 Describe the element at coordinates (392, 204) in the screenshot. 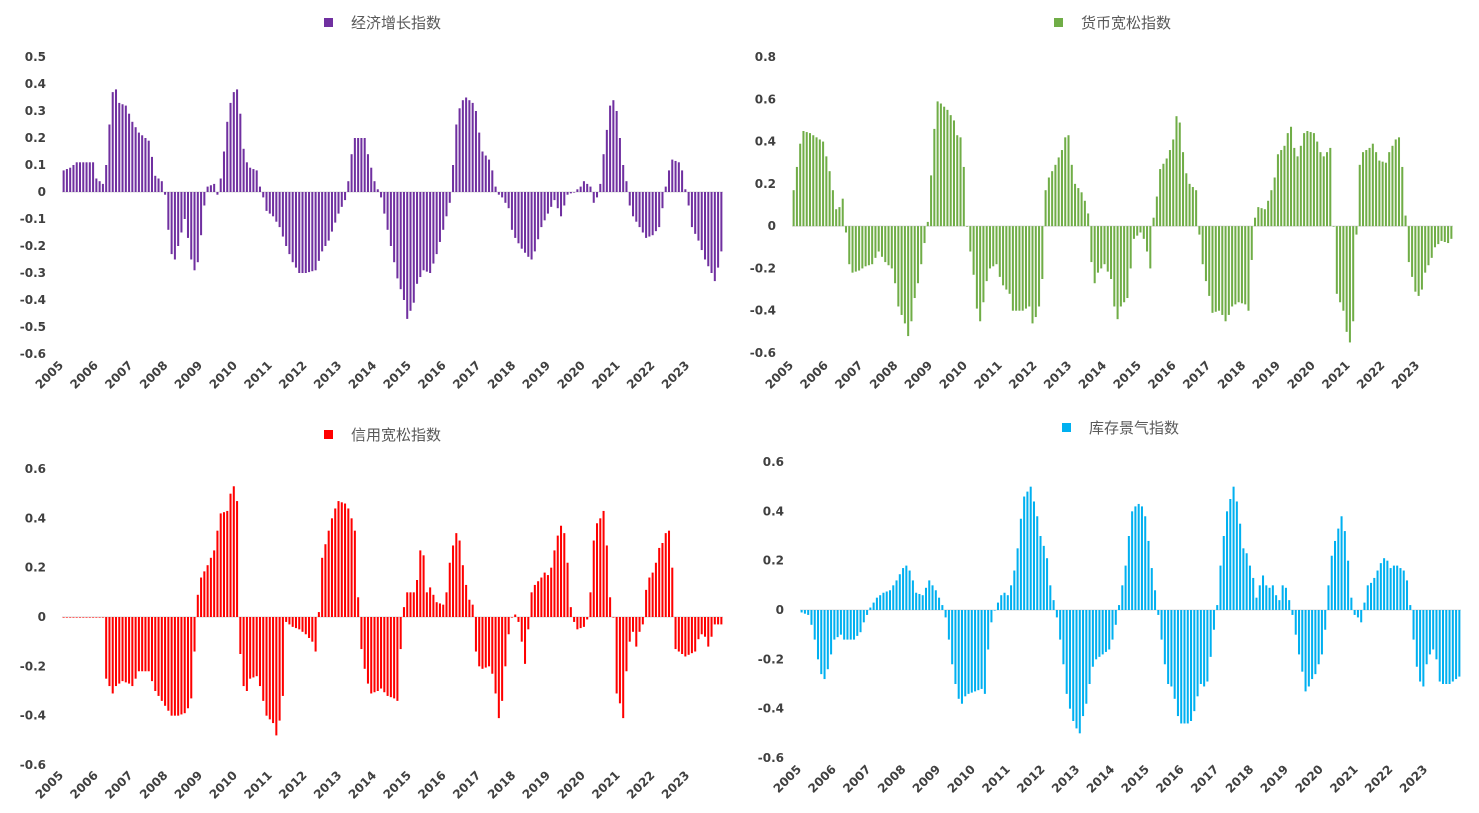

I see `bar-series` at that location.